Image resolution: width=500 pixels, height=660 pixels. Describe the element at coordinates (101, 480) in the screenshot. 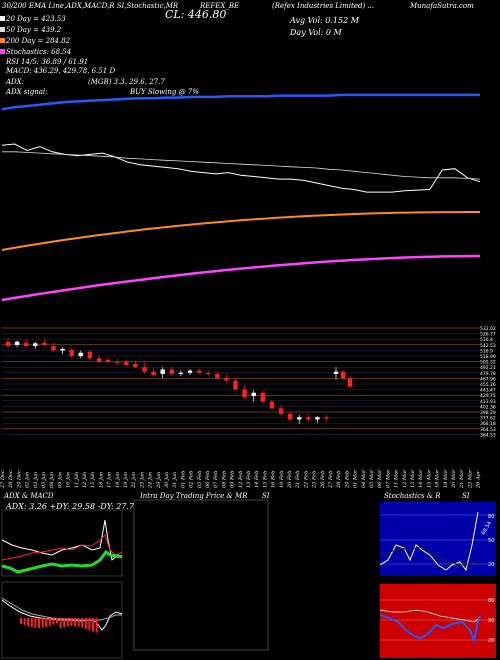

I see `date-label: 16 Jan` at that location.